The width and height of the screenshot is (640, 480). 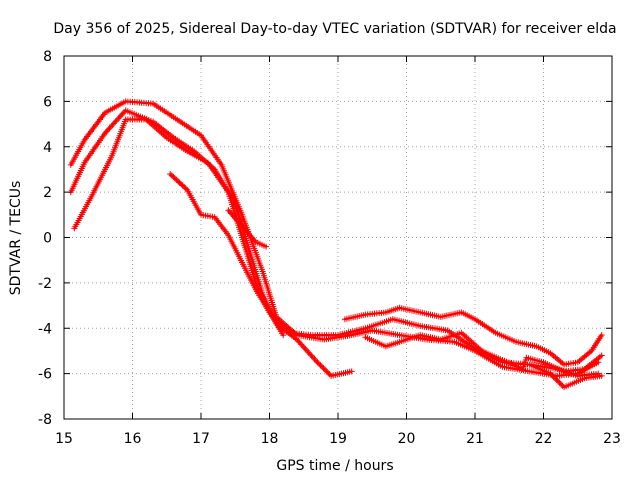 What do you see at coordinates (47, 148) in the screenshot?
I see `y-tick-label: 4` at bounding box center [47, 148].